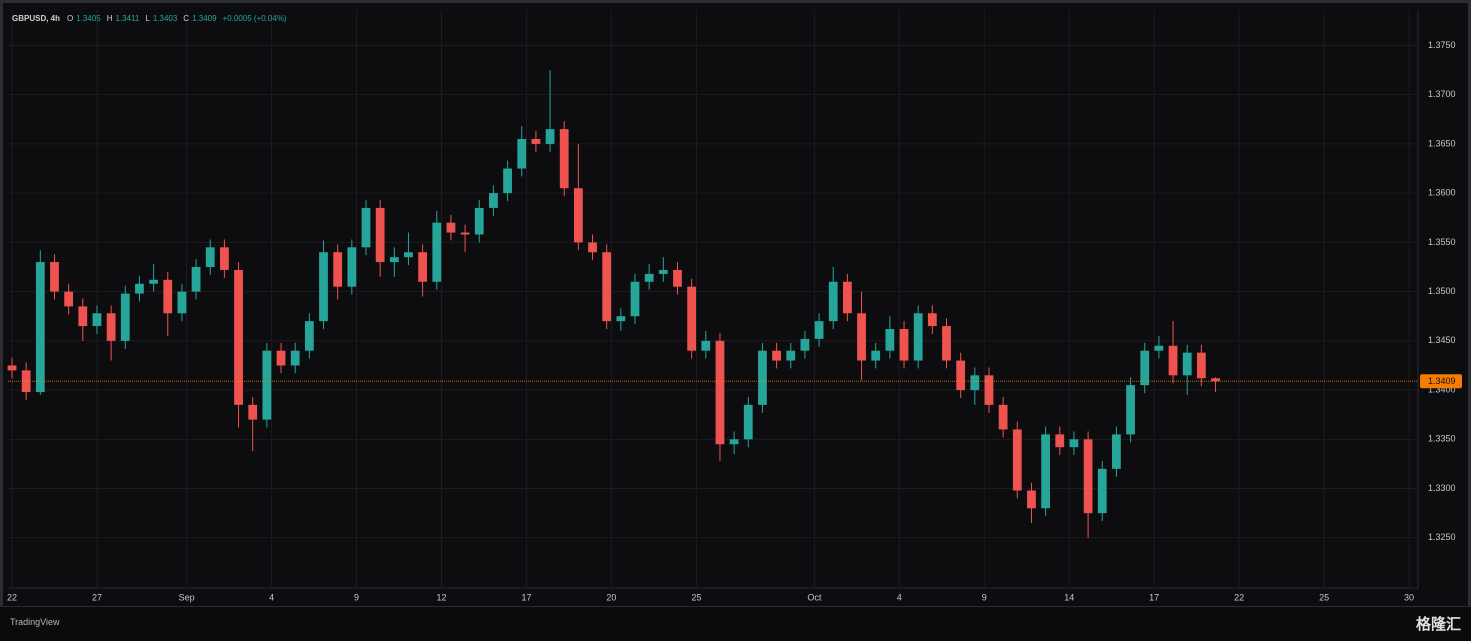 This screenshot has width=1471, height=641. What do you see at coordinates (1069, 597) in the screenshot?
I see `x-tick-label: 14` at bounding box center [1069, 597].